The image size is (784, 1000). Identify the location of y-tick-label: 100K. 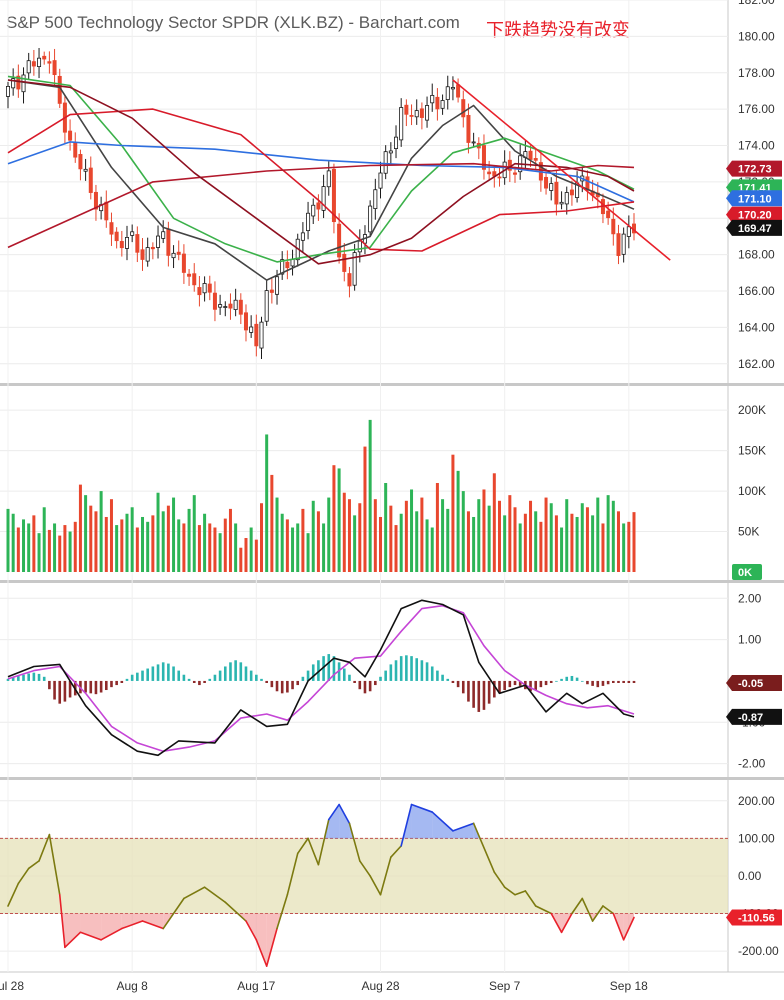
(752, 491).